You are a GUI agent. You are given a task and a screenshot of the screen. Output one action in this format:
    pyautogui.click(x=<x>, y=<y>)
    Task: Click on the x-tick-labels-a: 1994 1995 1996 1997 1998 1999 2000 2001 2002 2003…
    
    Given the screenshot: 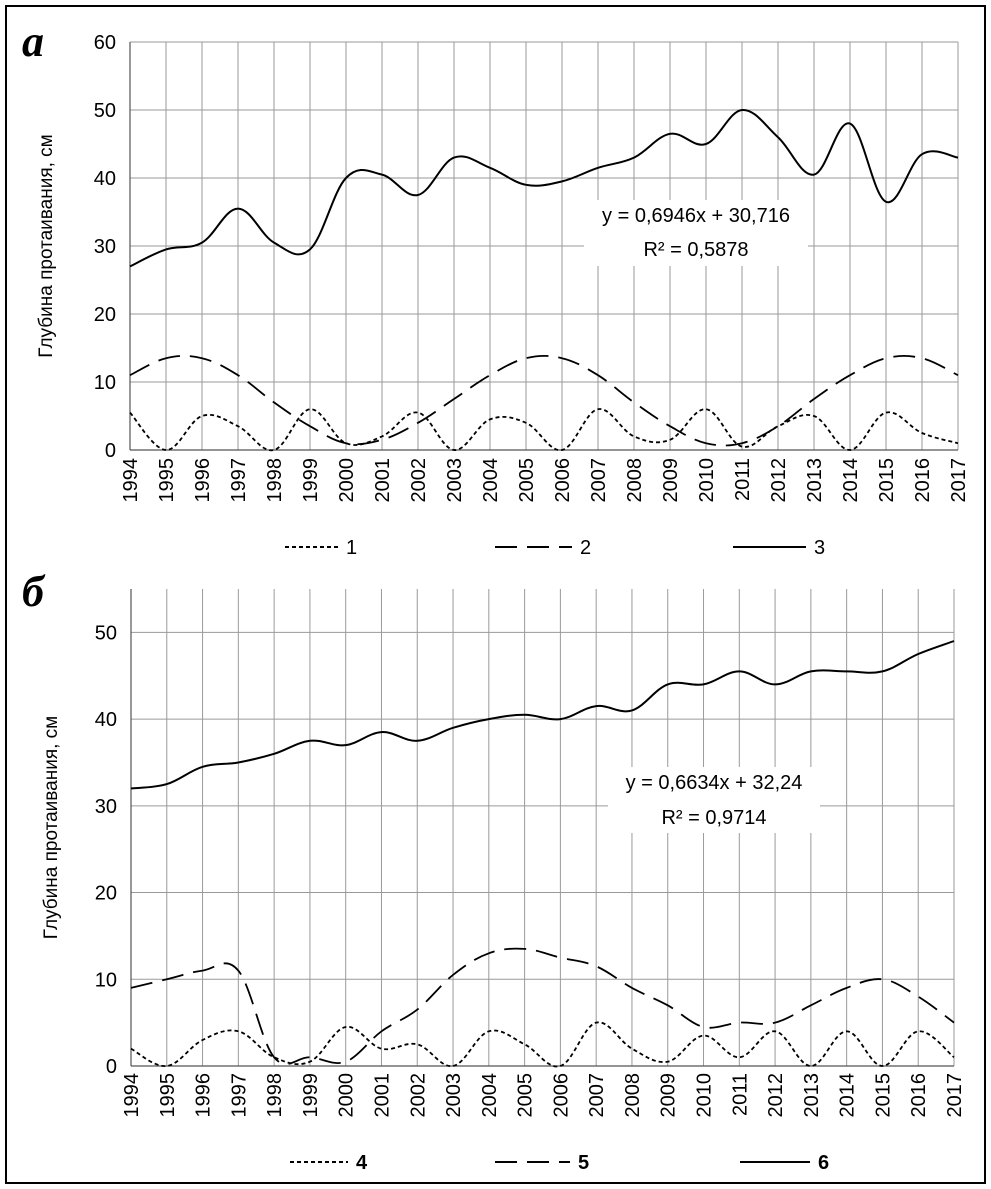 What is the action you would take?
    pyautogui.click(x=545, y=480)
    